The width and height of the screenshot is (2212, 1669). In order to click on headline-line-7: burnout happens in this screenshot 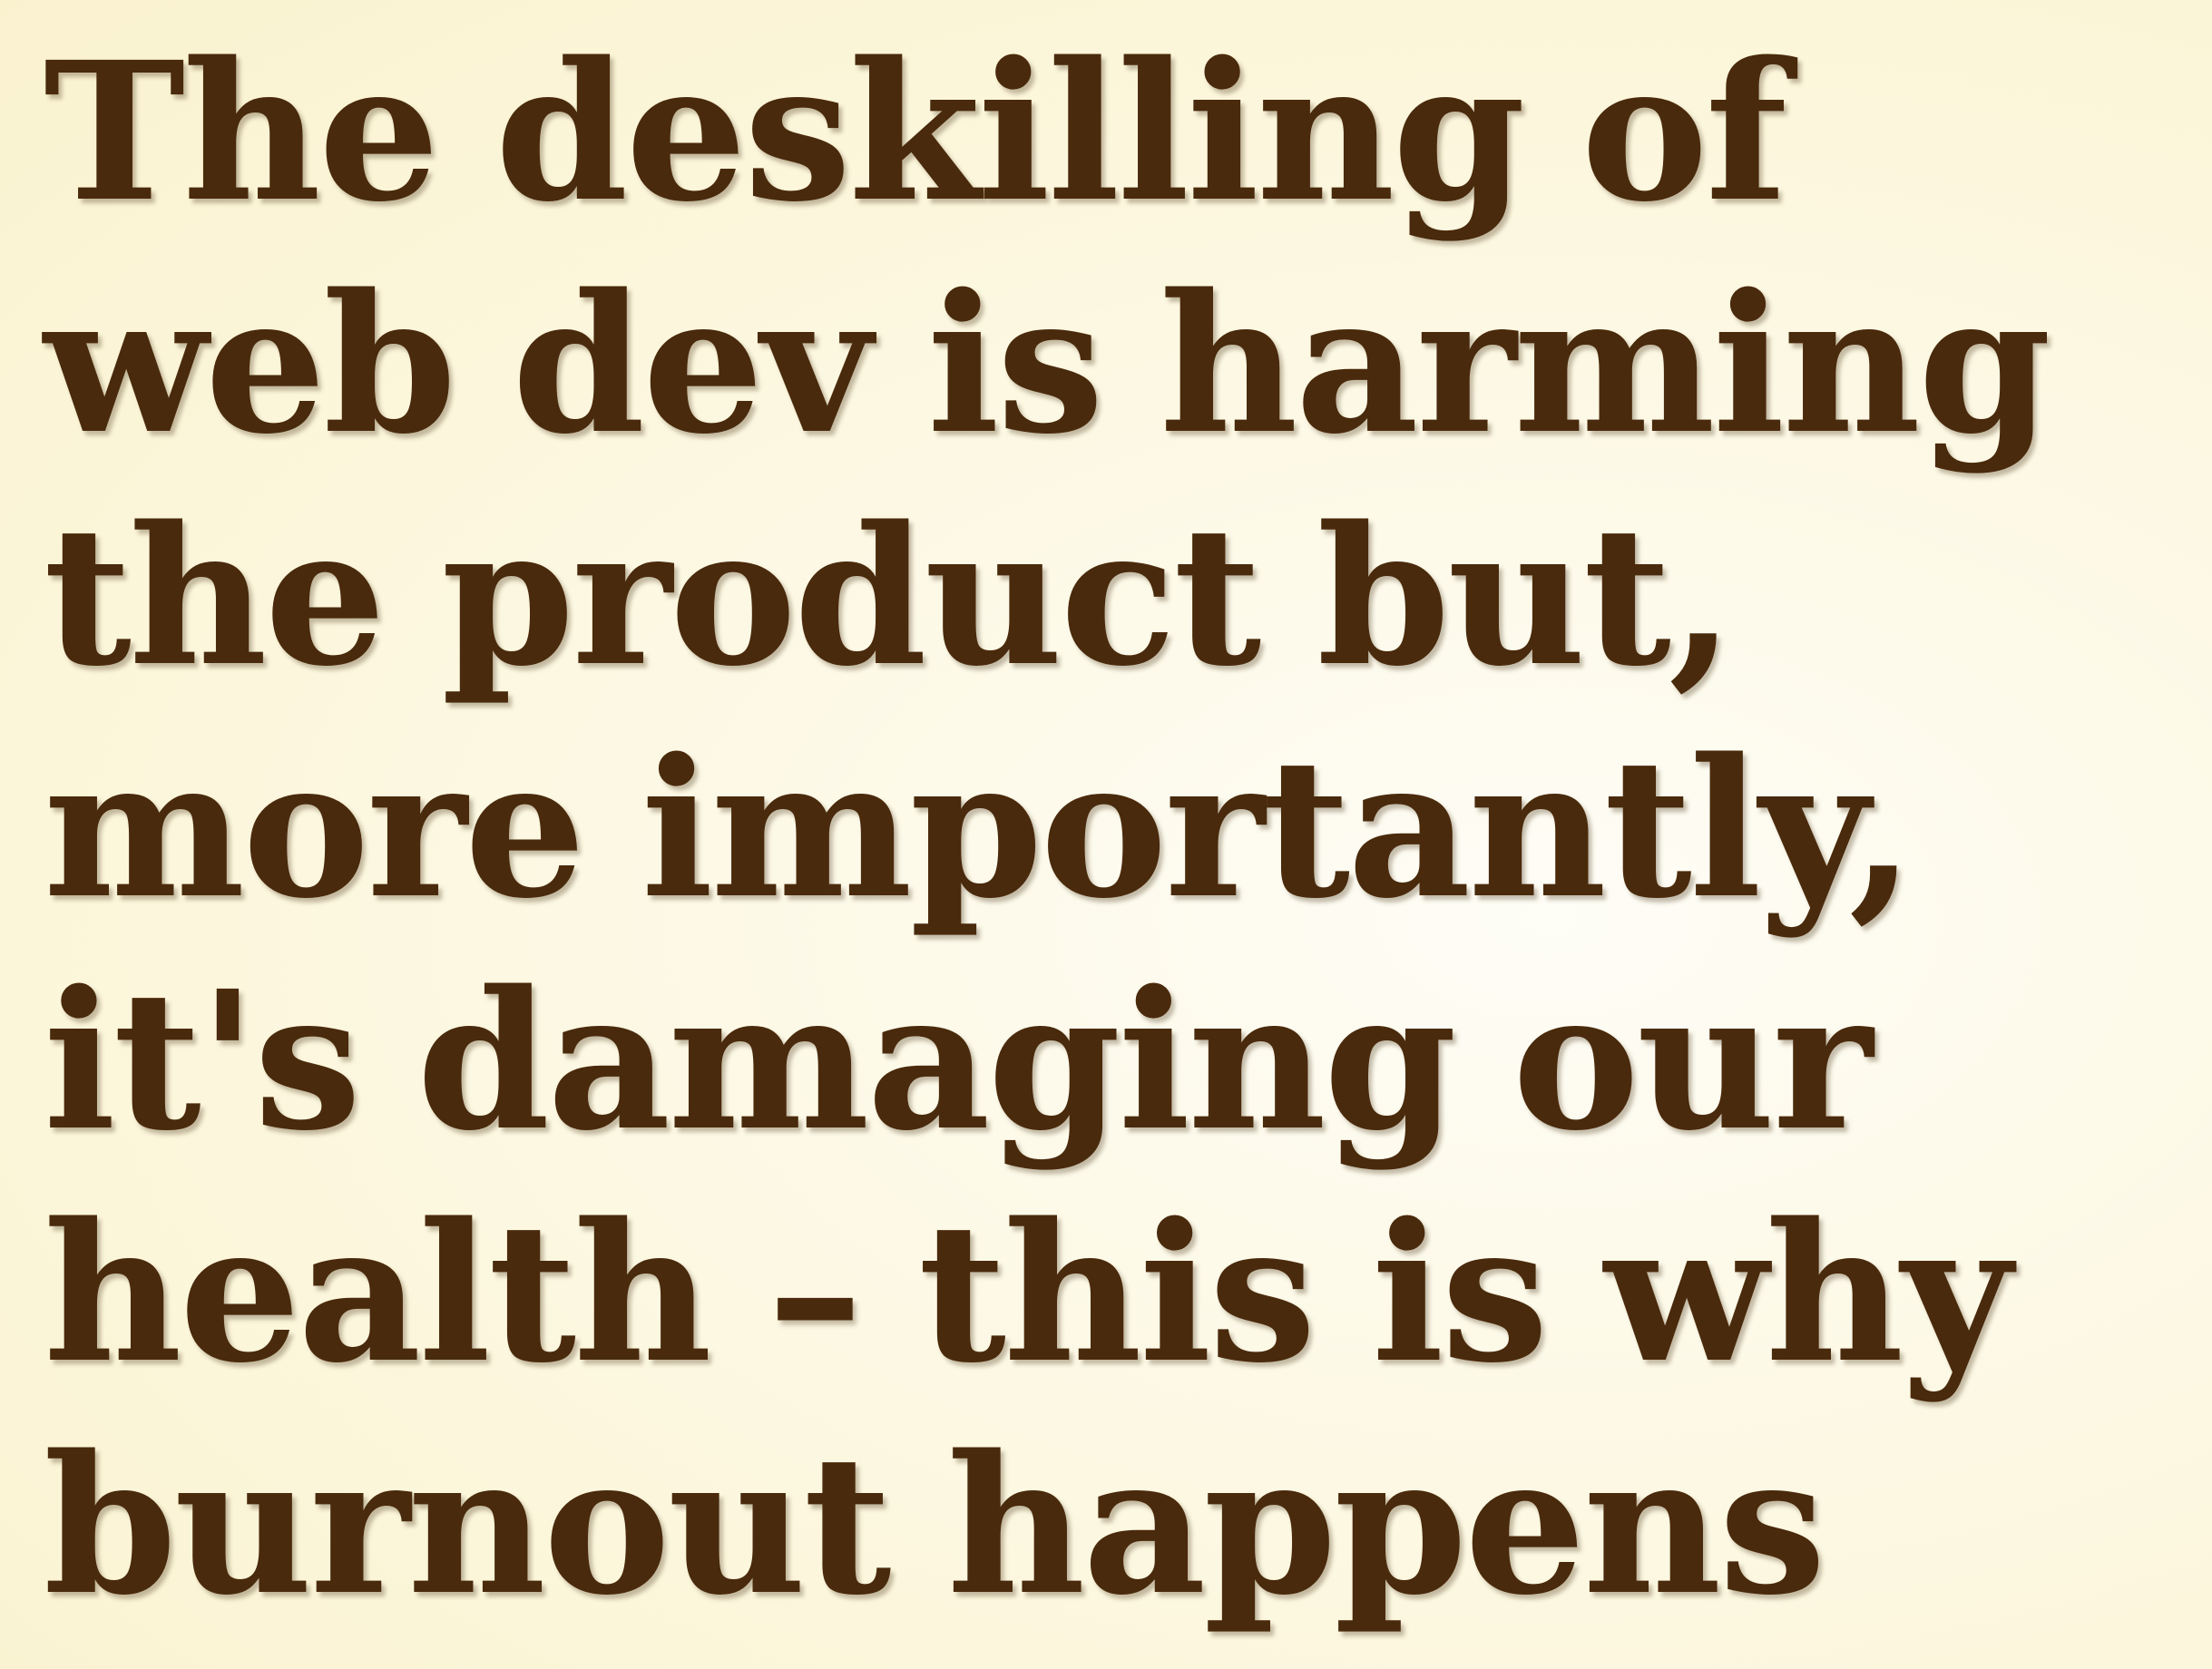, I will do `click(935, 1525)`.